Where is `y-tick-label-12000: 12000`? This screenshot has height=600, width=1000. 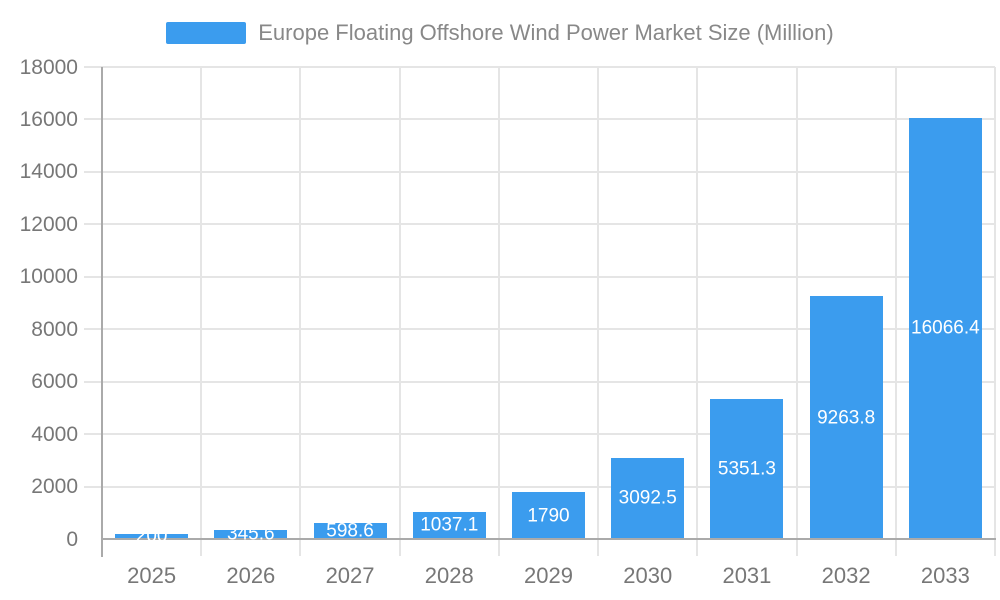
y-tick-label-12000: 12000 is located at coordinates (48, 224).